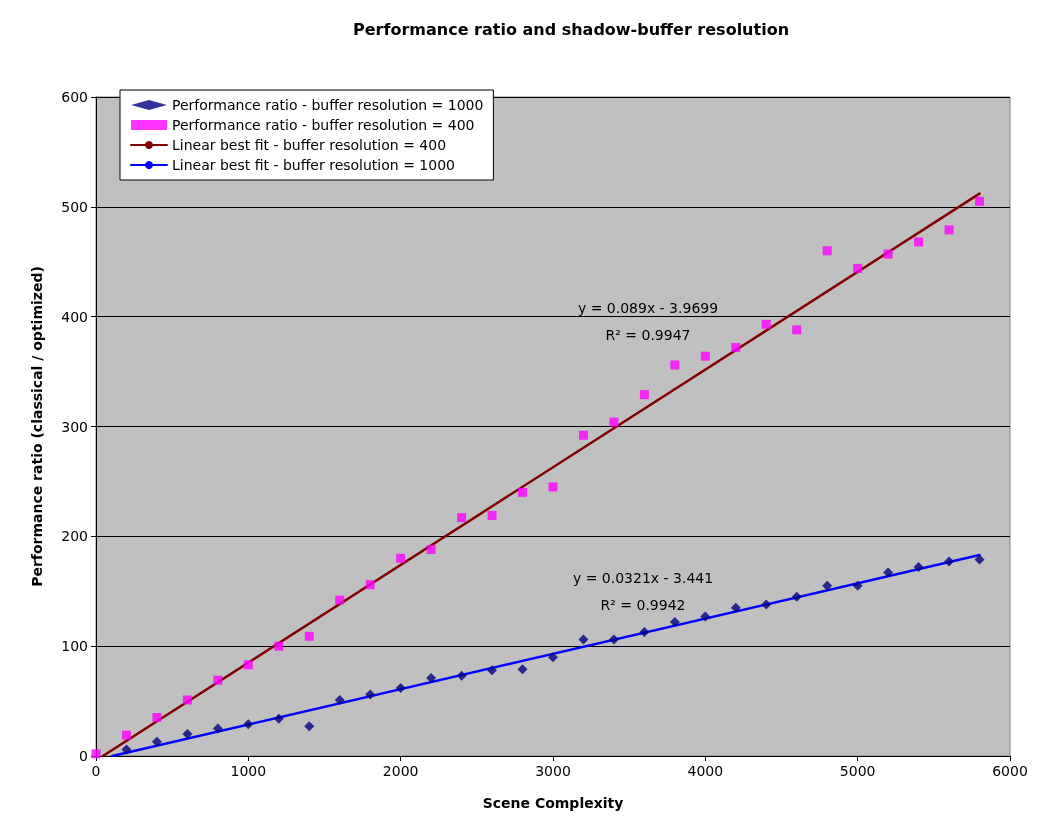  What do you see at coordinates (328, 105) in the screenshot?
I see `legend-label: Performance ratio - buffer resolution = 1000` at bounding box center [328, 105].